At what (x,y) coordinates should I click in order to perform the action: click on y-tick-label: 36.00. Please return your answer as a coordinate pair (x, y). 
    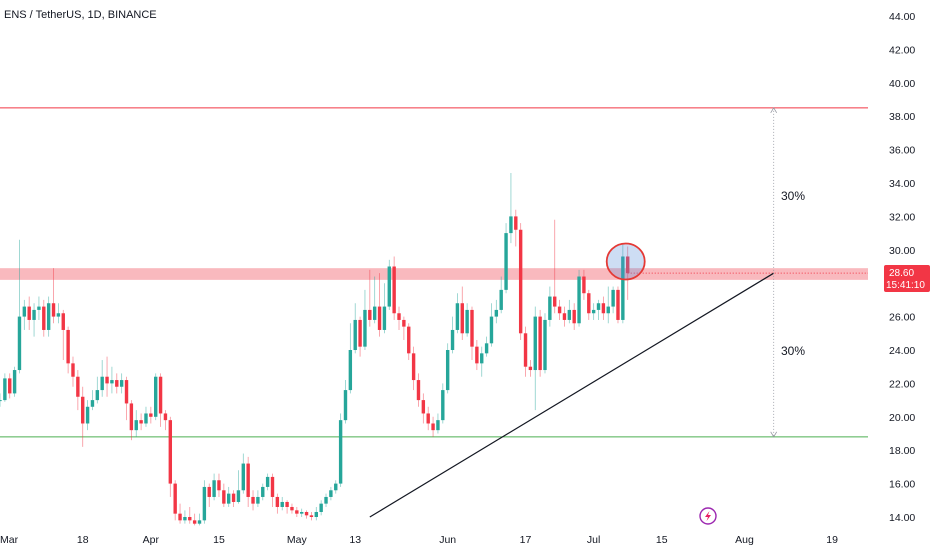
    Looking at the image, I should click on (902, 151).